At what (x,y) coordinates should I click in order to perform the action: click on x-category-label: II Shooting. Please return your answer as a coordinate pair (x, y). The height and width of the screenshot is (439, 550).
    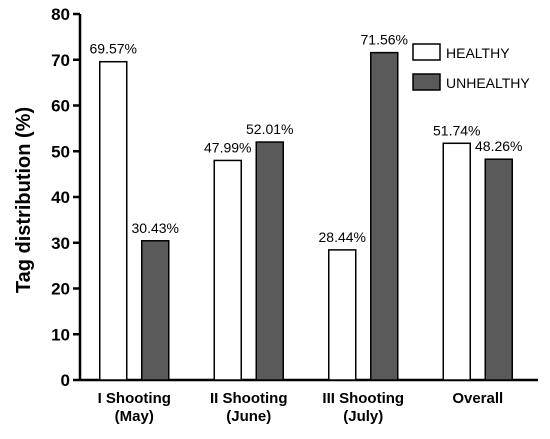
    Looking at the image, I should click on (248, 398).